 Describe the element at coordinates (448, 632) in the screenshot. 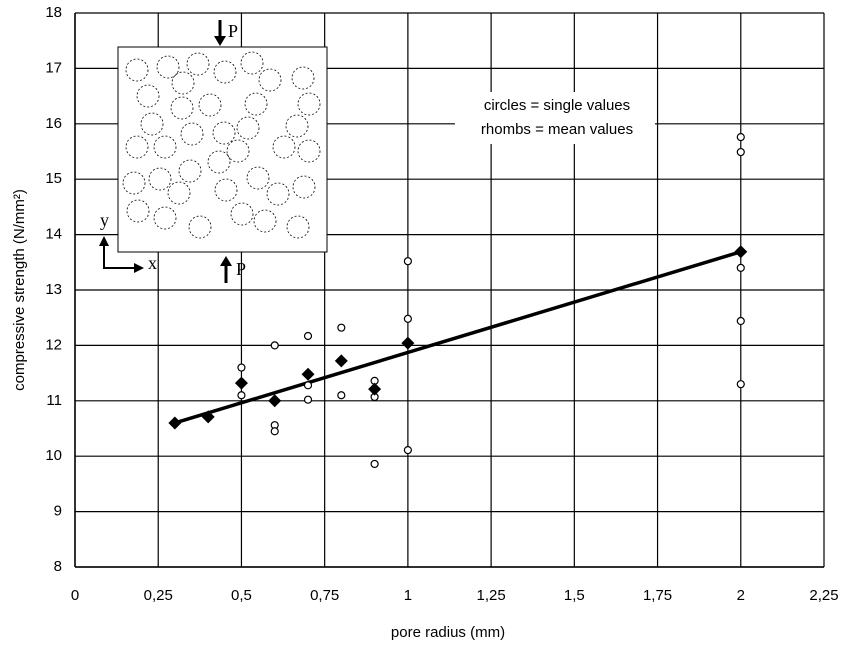

I see `x-axis-label: pore radius (mm)` at that location.